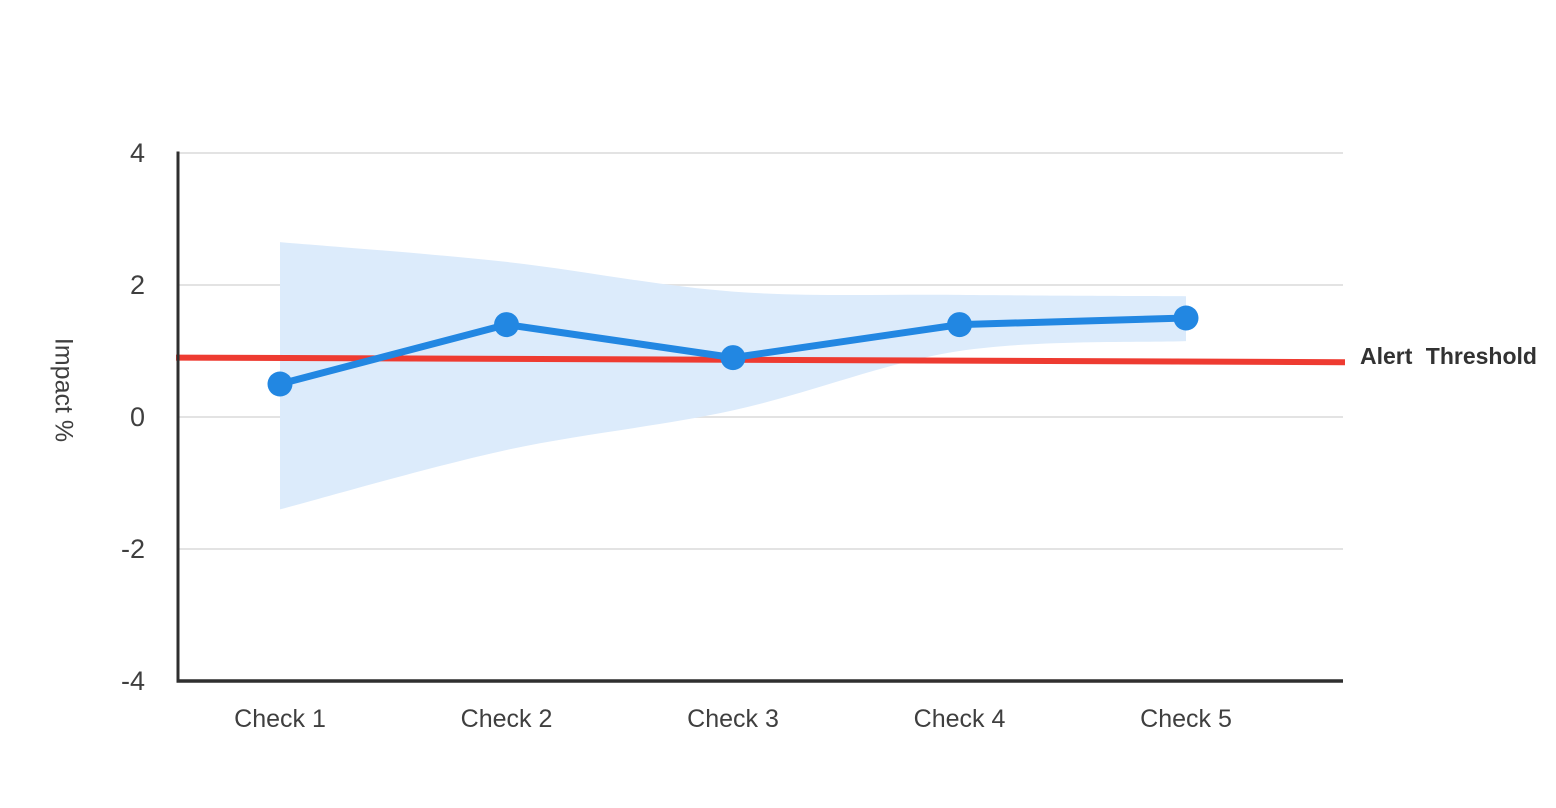  Describe the element at coordinates (960, 719) in the screenshot. I see `x-tick-label-4: Check 4` at that location.